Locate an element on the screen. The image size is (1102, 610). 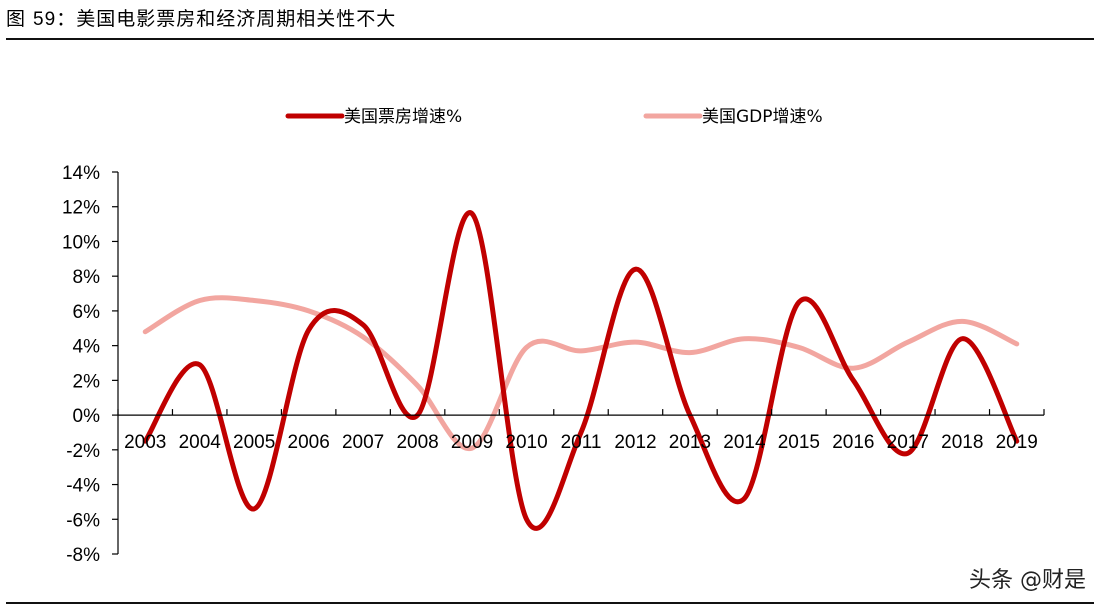
y-tick-label: 8% is located at coordinates (87, 277).